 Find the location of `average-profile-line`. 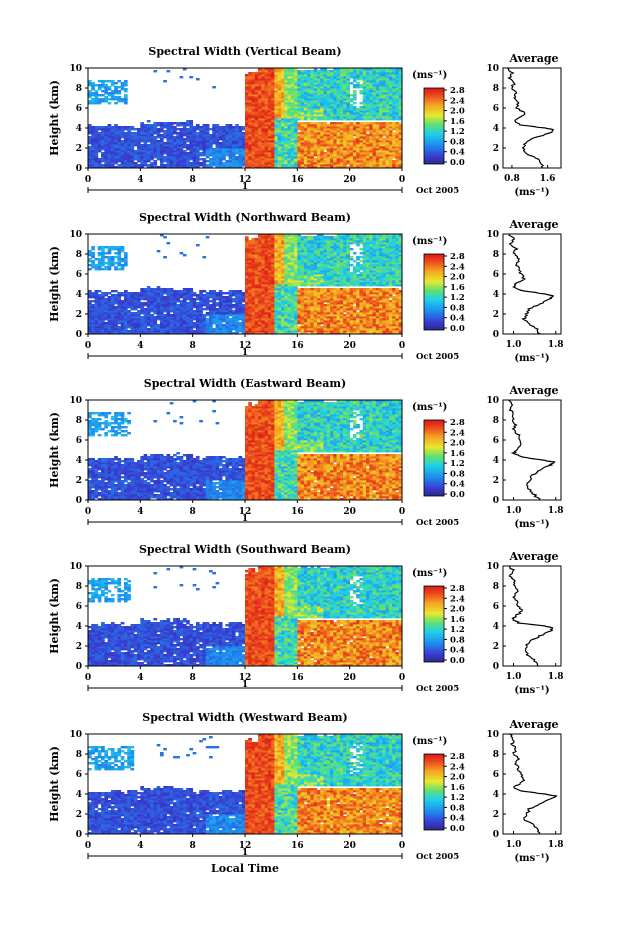

average-profile-line is located at coordinates (531, 118).